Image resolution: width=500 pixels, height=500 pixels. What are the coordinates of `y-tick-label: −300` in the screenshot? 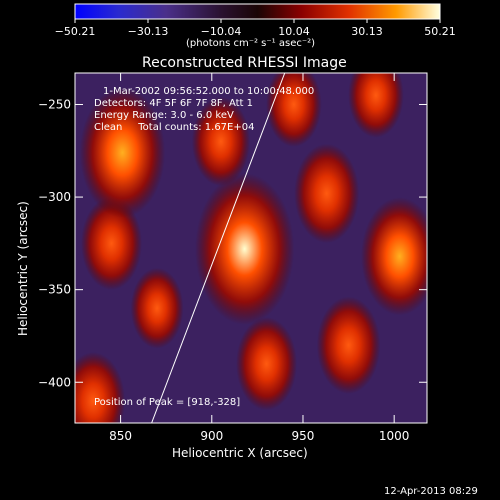 It's located at (54, 197).